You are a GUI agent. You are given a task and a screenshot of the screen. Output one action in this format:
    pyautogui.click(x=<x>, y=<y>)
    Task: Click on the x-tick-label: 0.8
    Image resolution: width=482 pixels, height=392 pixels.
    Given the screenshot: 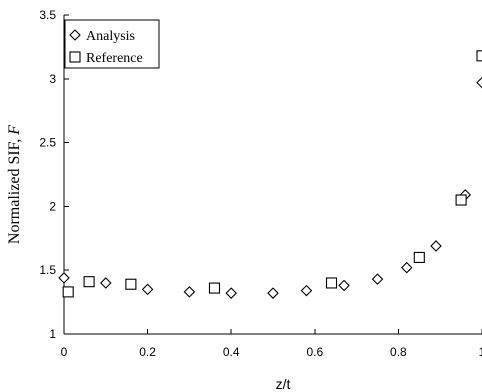 What is the action you would take?
    pyautogui.click(x=398, y=352)
    